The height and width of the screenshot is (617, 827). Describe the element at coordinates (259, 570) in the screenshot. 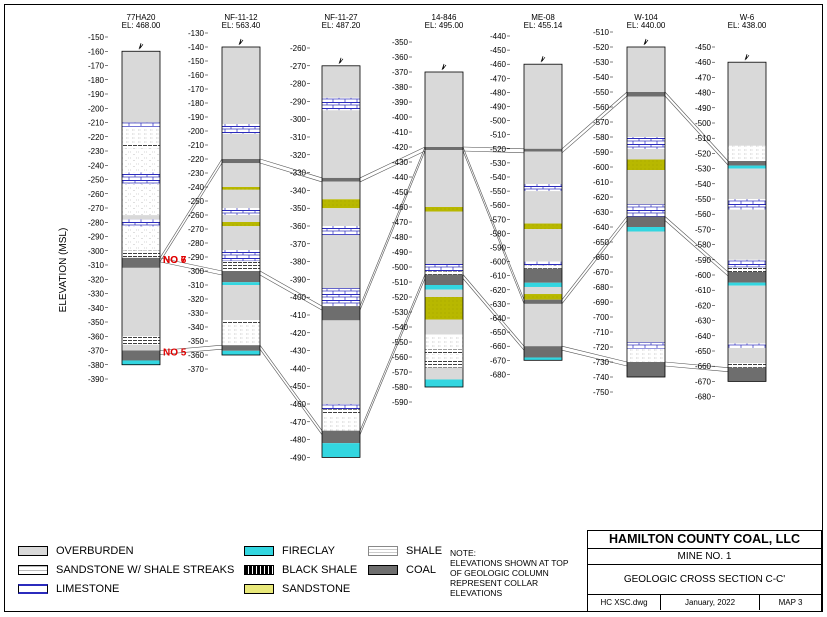

I see `black-shale-swatch` at that location.